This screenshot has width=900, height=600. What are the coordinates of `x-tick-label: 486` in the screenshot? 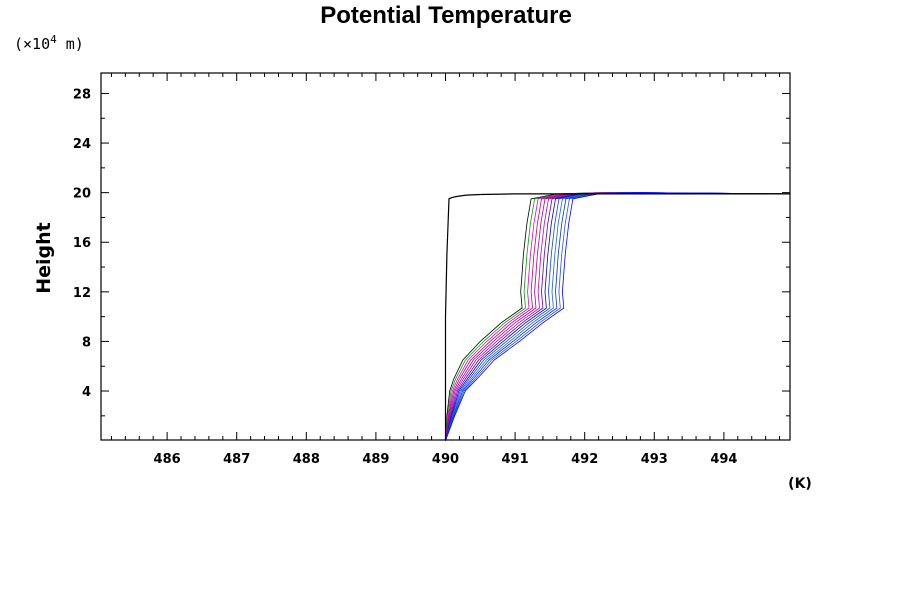 It's located at (167, 459).